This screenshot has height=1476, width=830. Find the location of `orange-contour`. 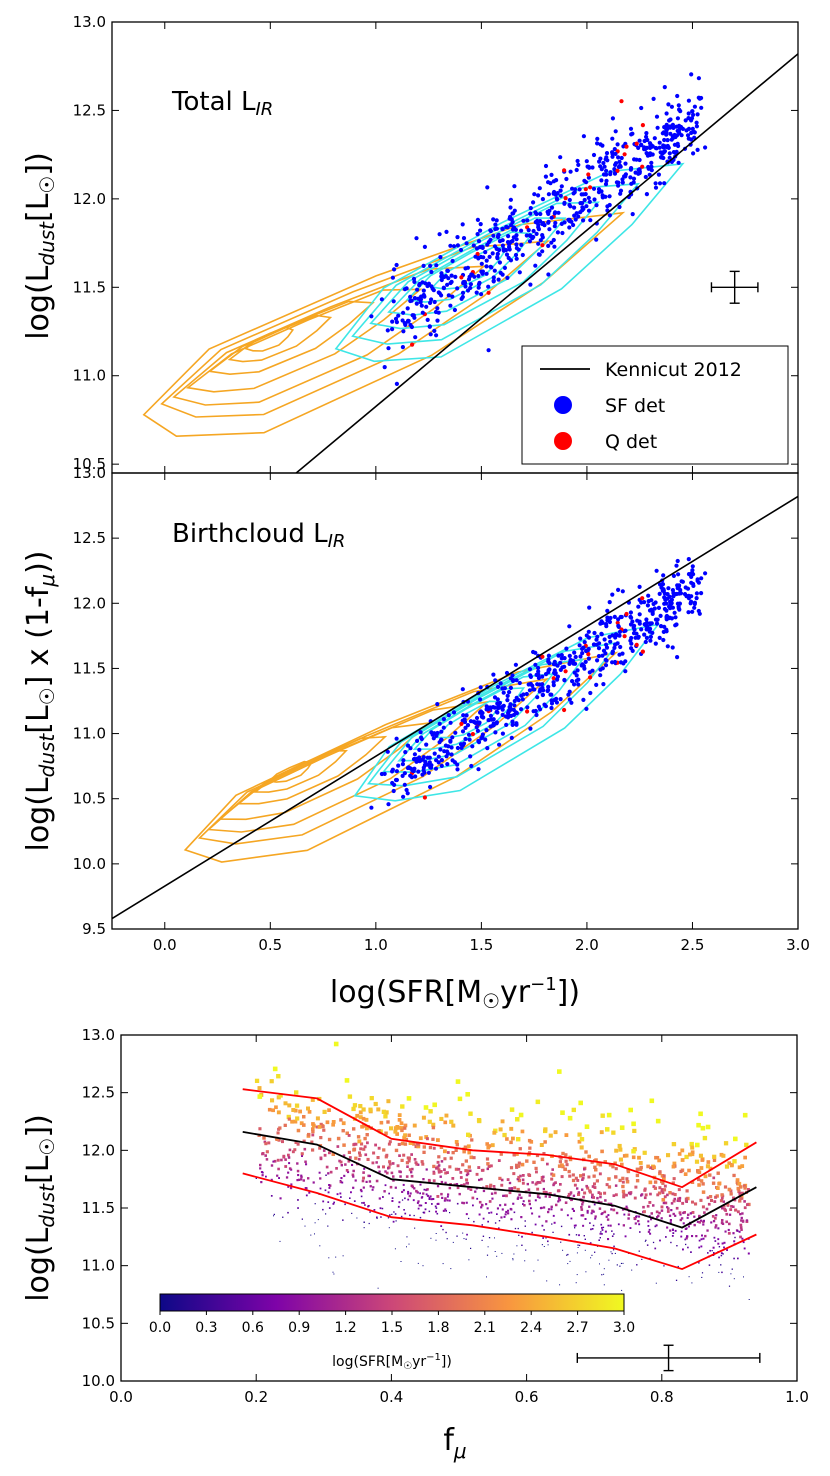

orange-contour is located at coordinates (329, 335).